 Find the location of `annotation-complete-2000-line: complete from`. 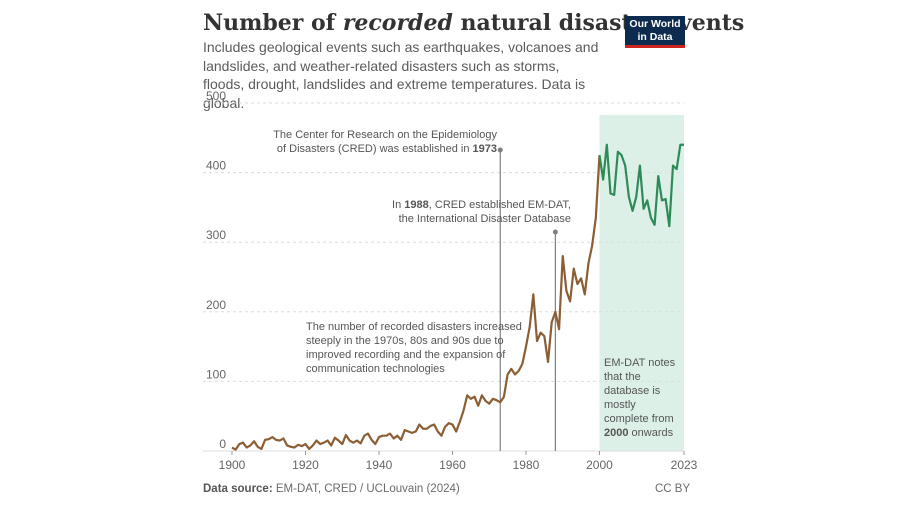

annotation-complete-2000-line: complete from is located at coordinates (639, 419).